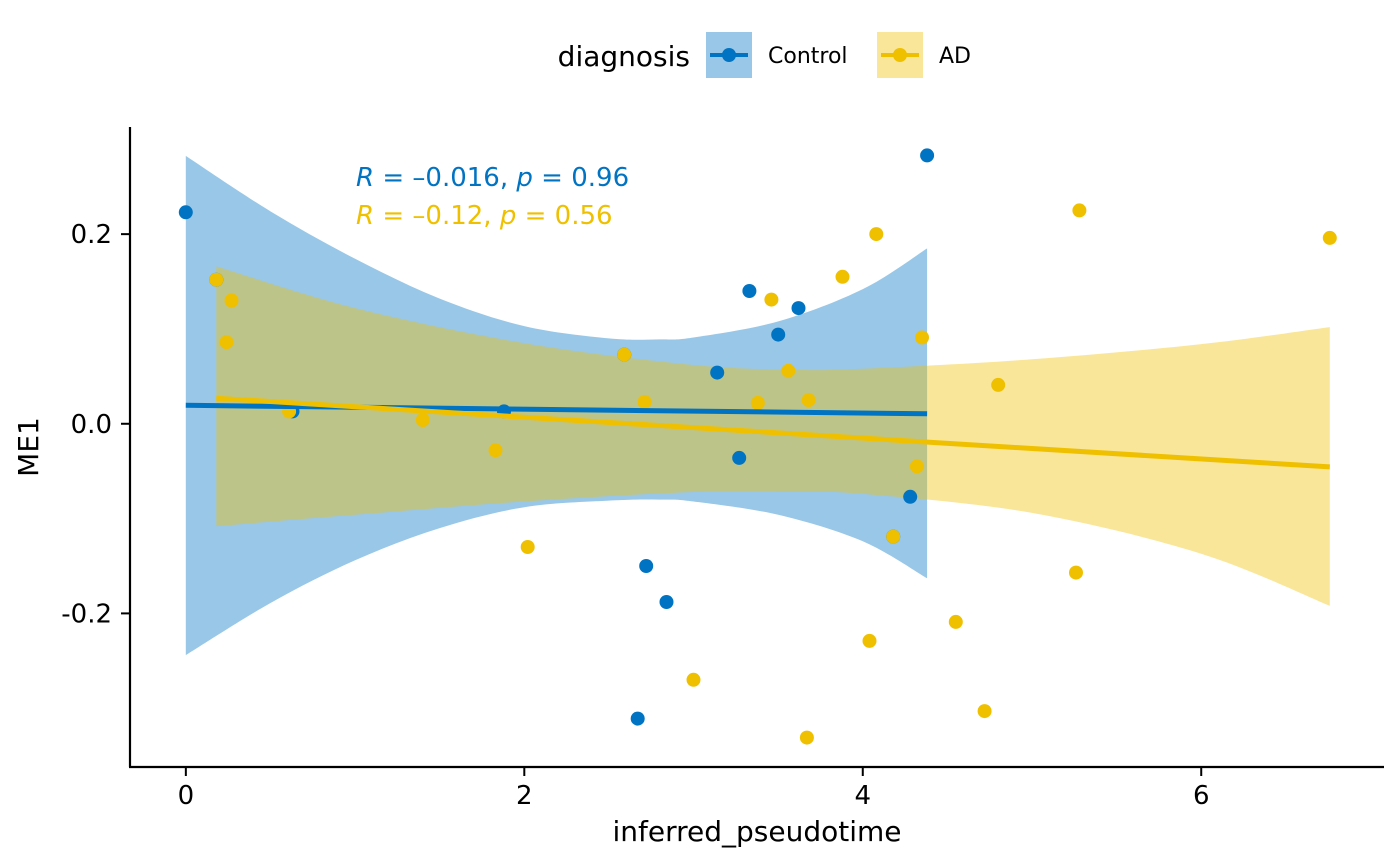 This screenshot has width=1400, height=865. What do you see at coordinates (694, 789) in the screenshot?
I see `x-ticks: 0 2 4 6` at bounding box center [694, 789].